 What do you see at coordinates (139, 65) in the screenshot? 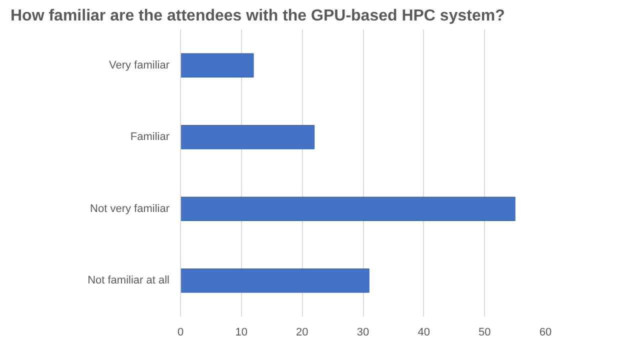
I see `y-tick-label: Very familiar` at bounding box center [139, 65].